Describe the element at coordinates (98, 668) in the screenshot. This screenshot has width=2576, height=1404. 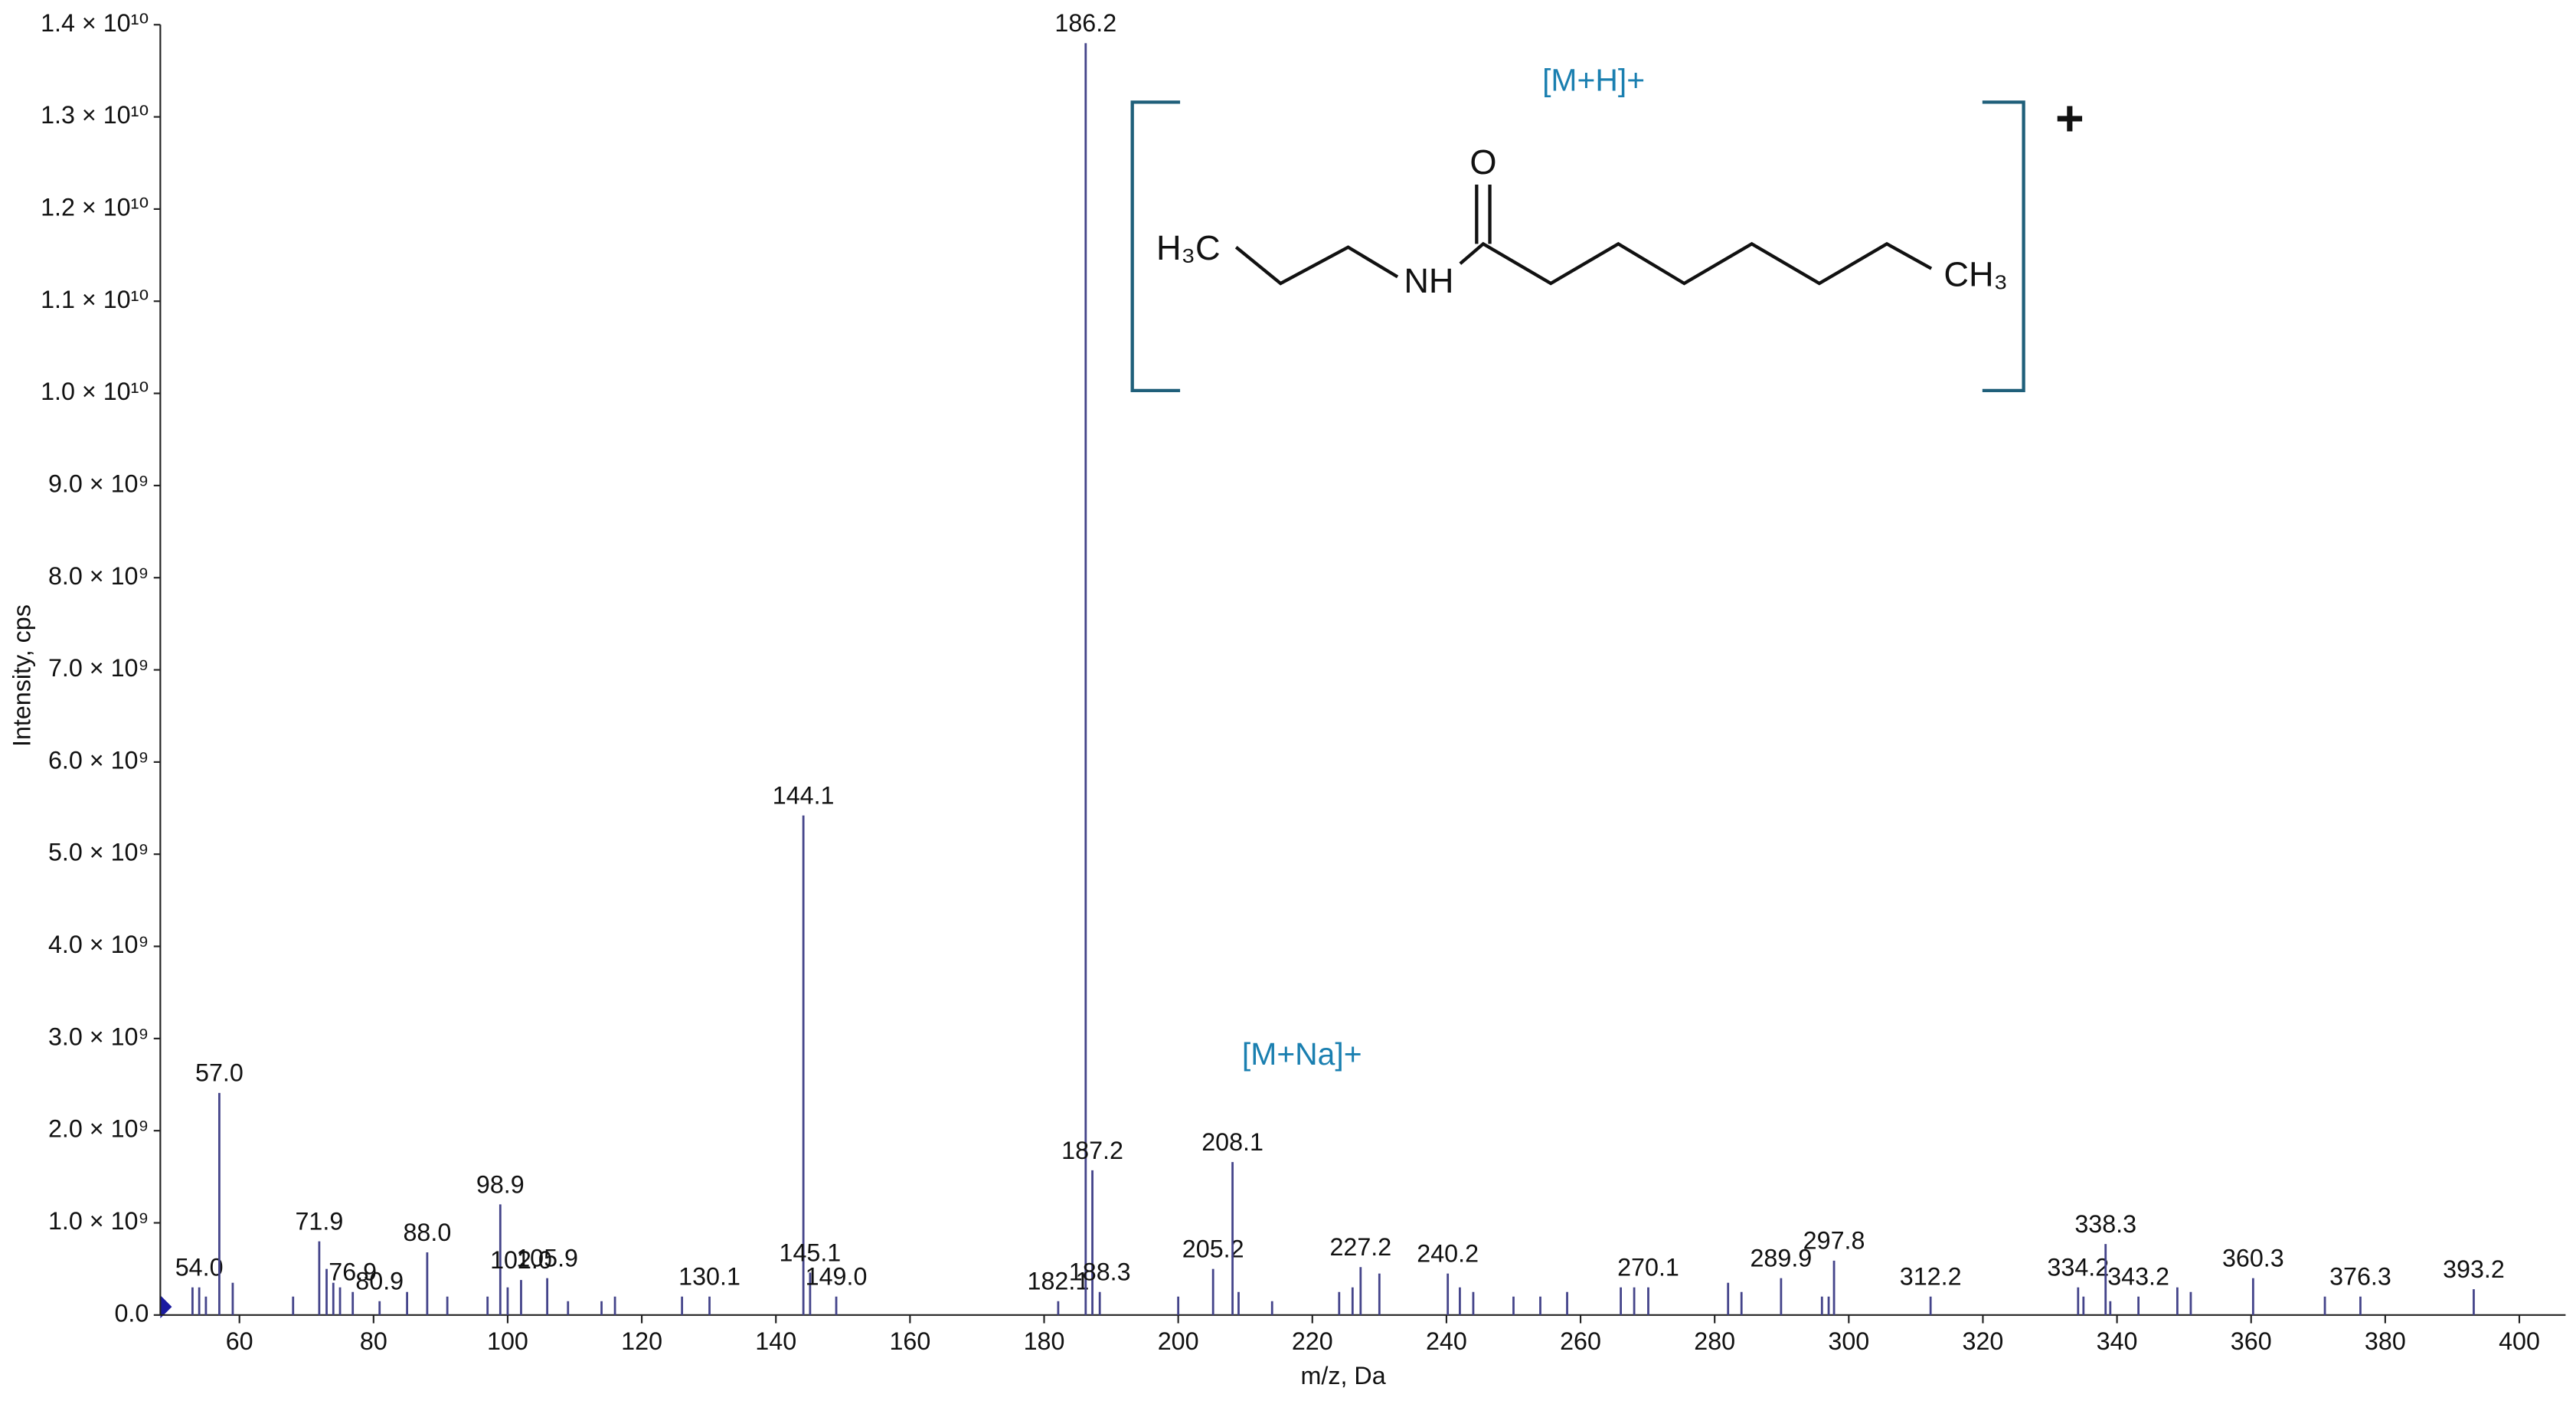
I see `y-tick-label: 7.0 × 10⁹` at that location.